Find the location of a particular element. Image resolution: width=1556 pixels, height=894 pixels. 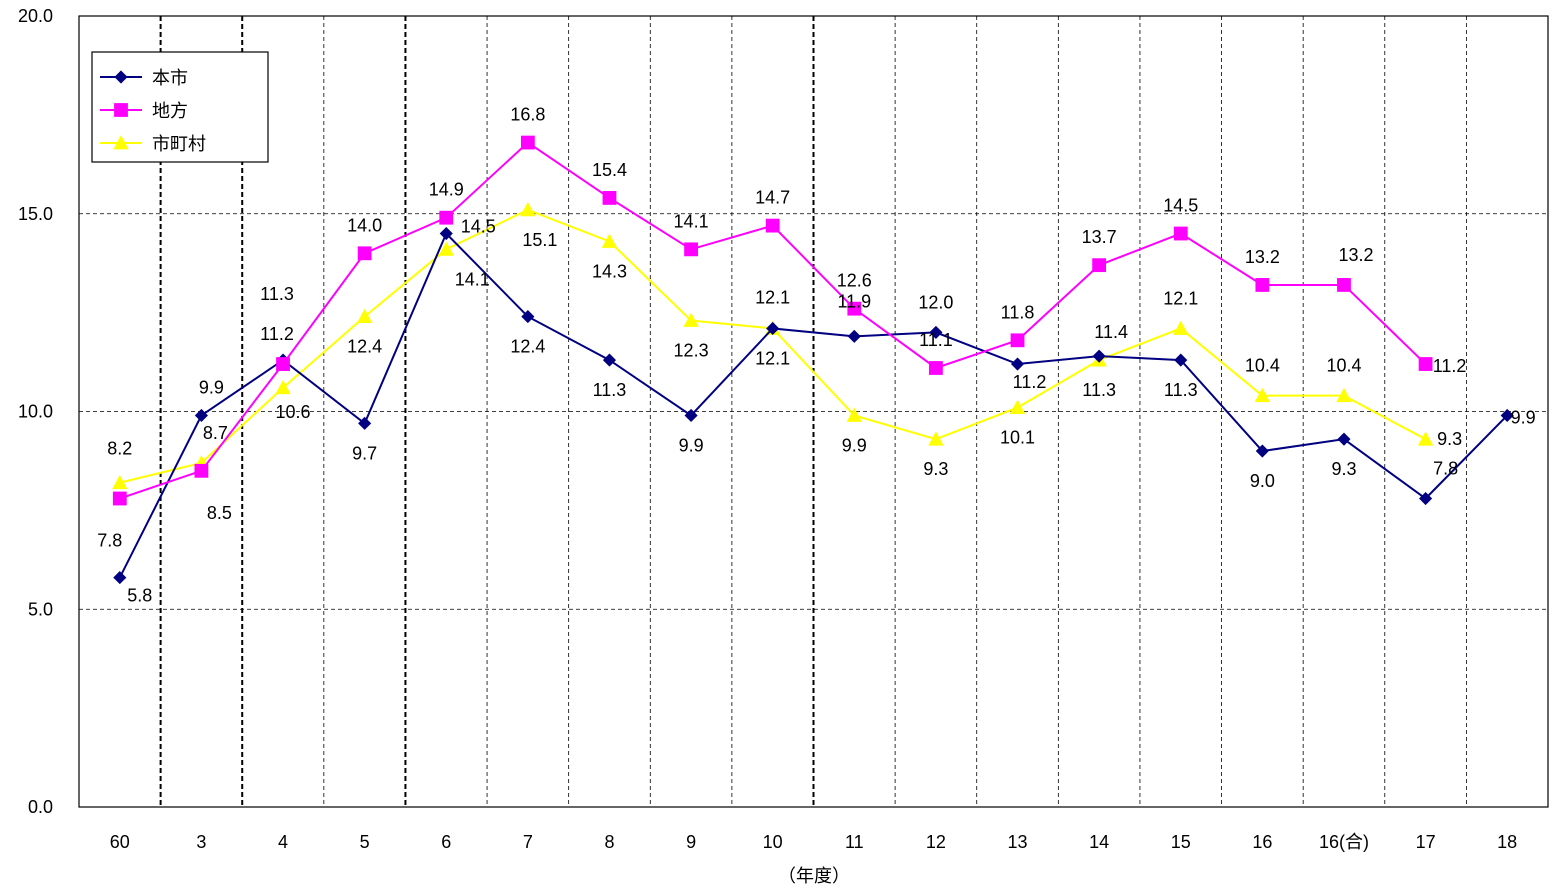

y-tick-label: 15.0 is located at coordinates (35, 214).